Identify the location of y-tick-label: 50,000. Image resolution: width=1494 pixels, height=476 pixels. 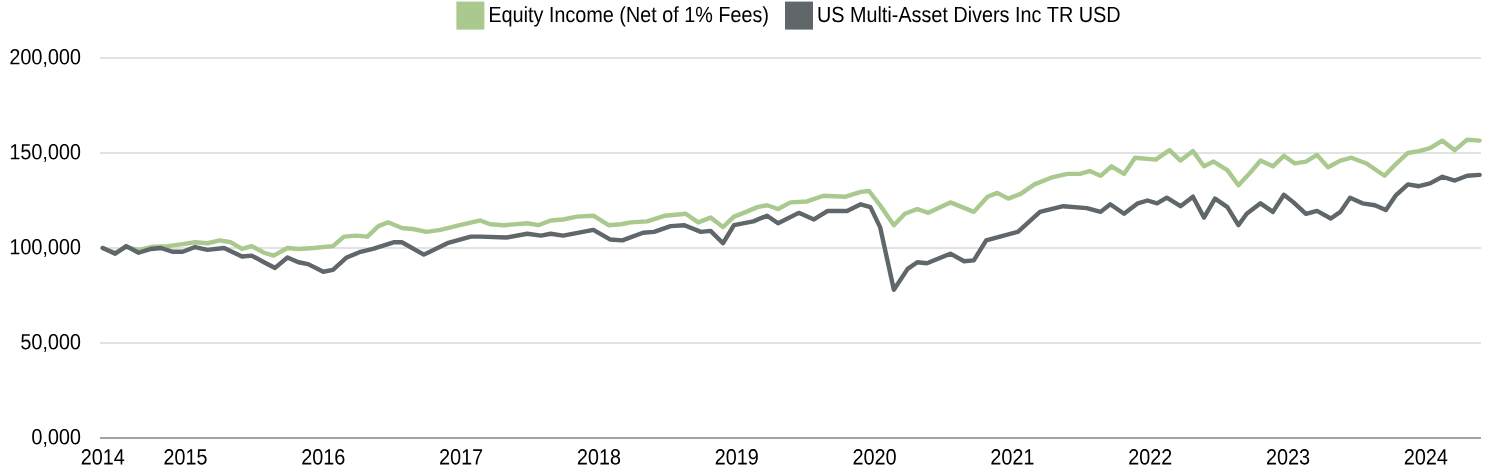
(51, 343).